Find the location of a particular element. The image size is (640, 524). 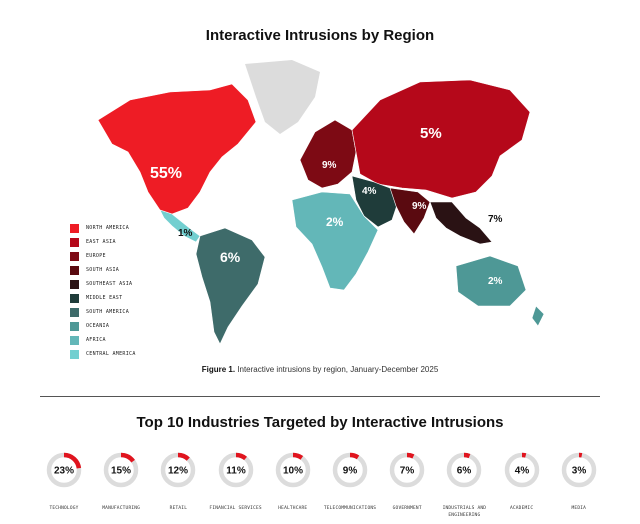

label-oceania: 2% is located at coordinates (495, 281).